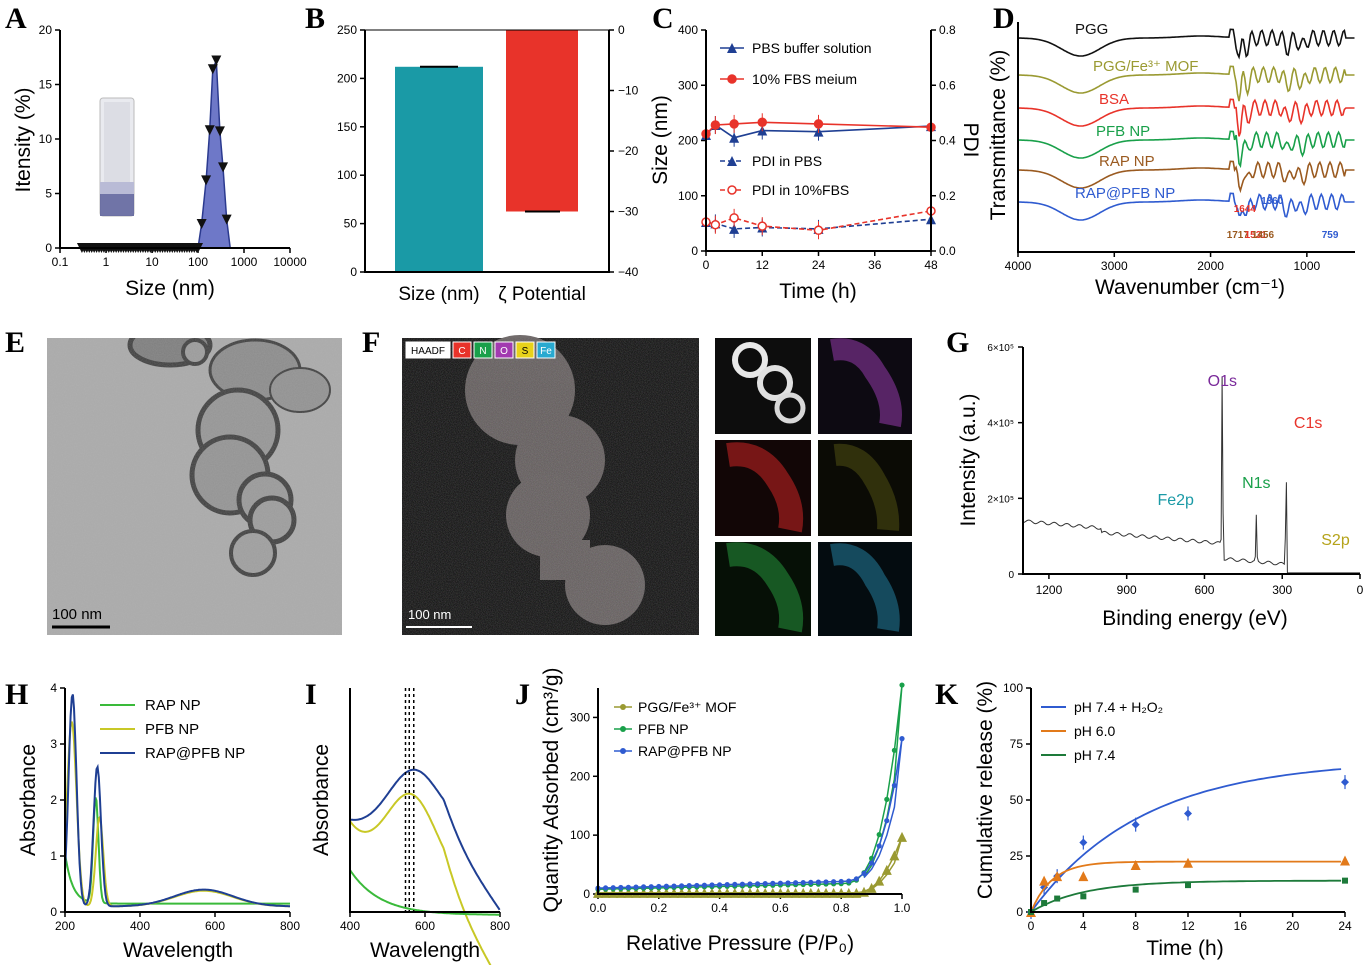  Describe the element at coordinates (48, 248) in the screenshot. I see `chart-a-ytick-label: 0` at that location.